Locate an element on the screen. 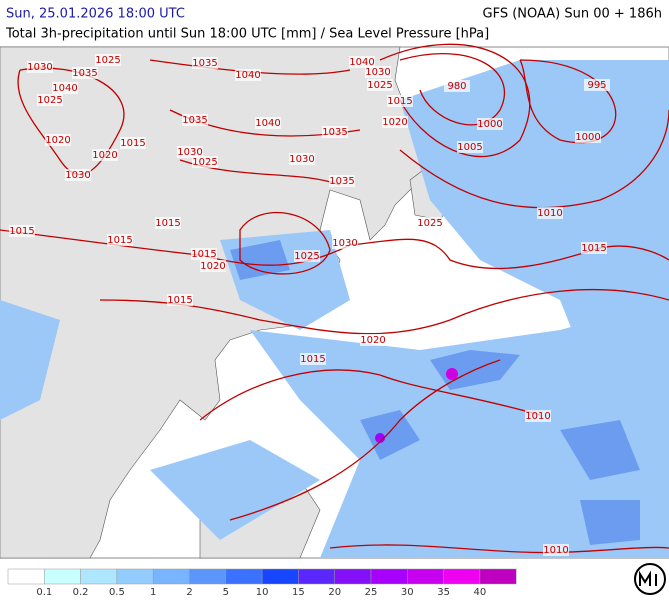  legend-label: 40 is located at coordinates (480, 592).